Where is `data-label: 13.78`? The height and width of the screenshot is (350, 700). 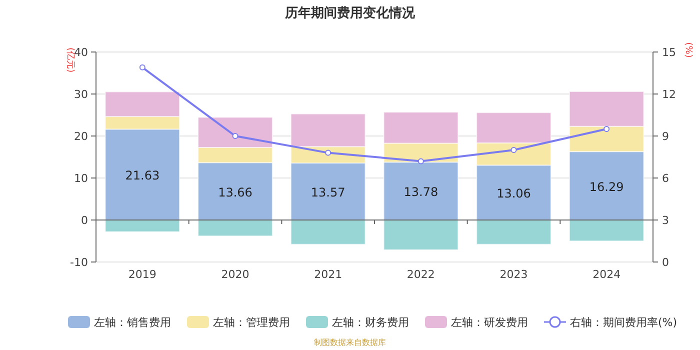 data-label: 13.78 is located at coordinates (421, 192).